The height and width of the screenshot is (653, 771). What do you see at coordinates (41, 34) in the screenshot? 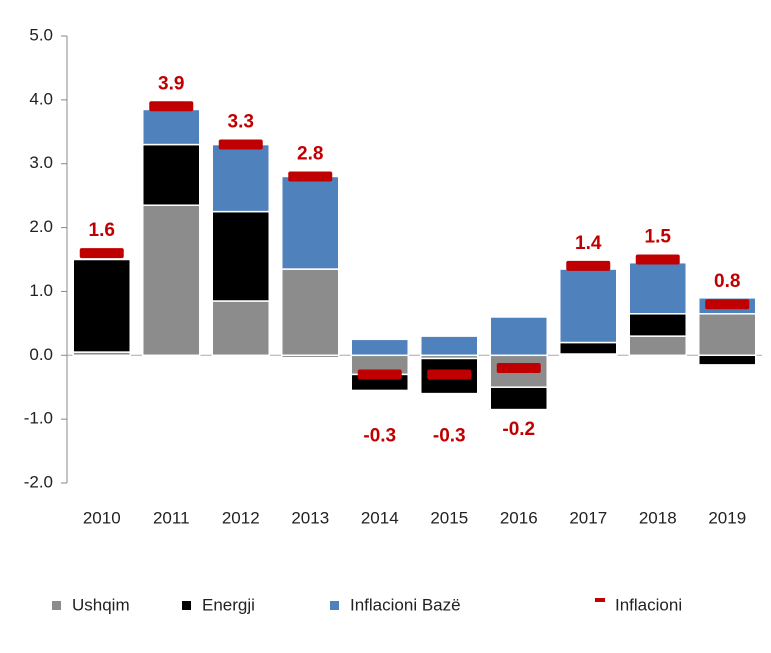
I see `y-tick-label: 5.0` at bounding box center [41, 34].